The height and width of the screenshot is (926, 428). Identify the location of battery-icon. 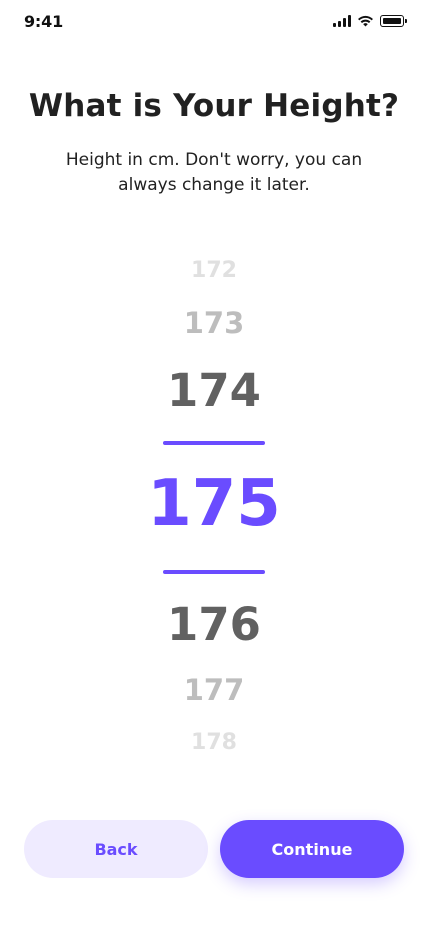
(393, 21).